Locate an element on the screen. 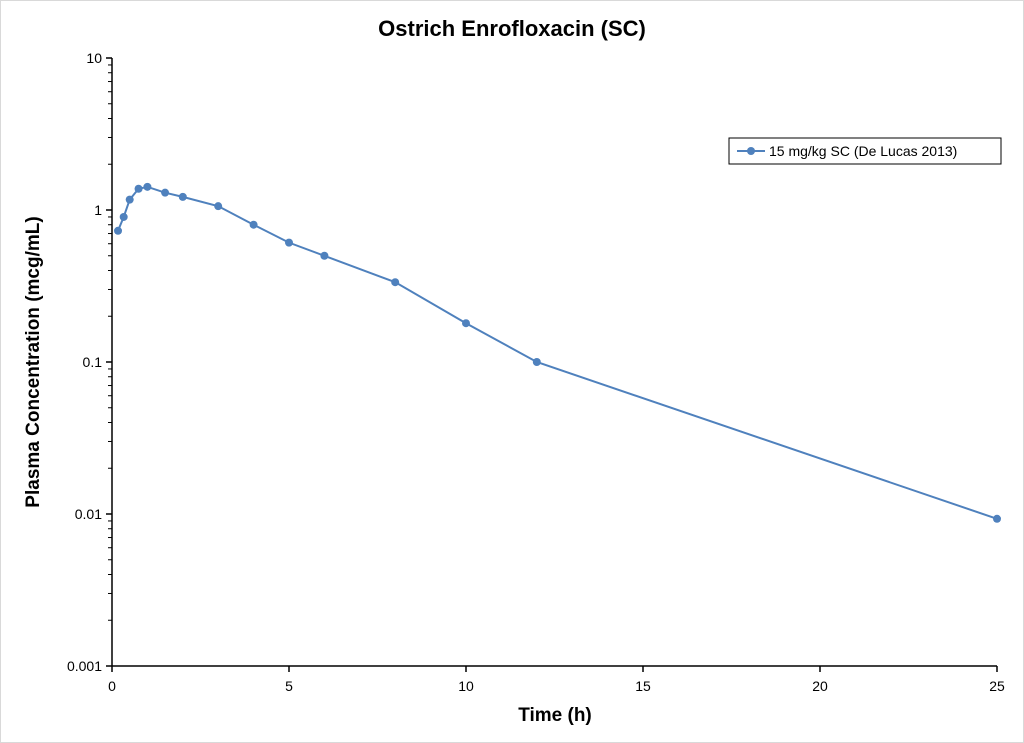  x-tick-label: 25 is located at coordinates (997, 686).